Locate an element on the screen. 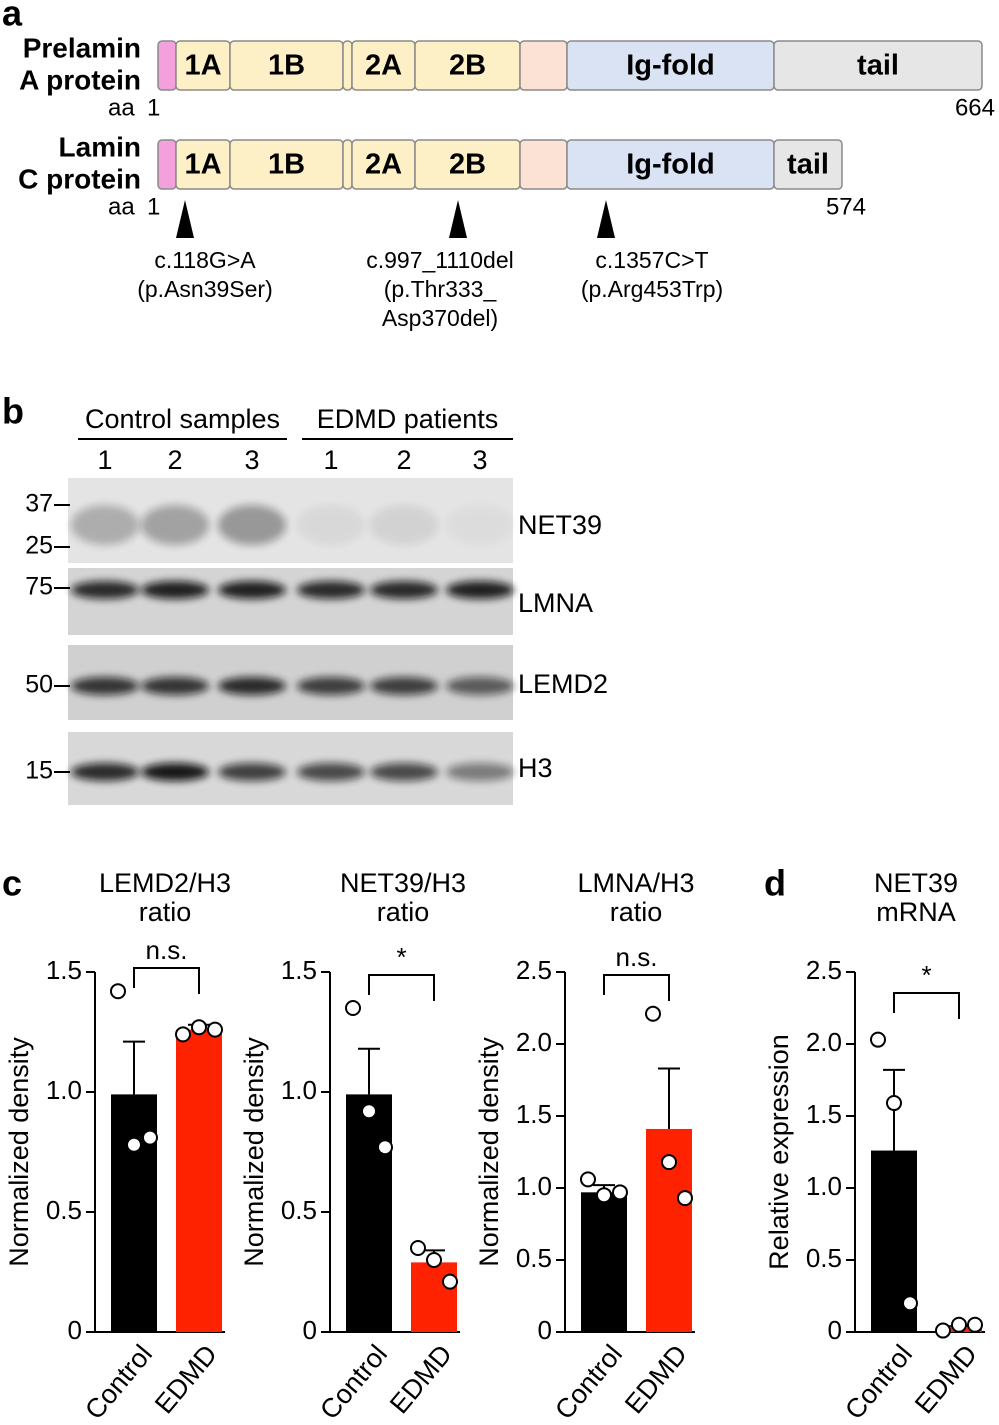 This screenshot has width=999, height=1425. protein-name: Lamin is located at coordinates (100, 146).